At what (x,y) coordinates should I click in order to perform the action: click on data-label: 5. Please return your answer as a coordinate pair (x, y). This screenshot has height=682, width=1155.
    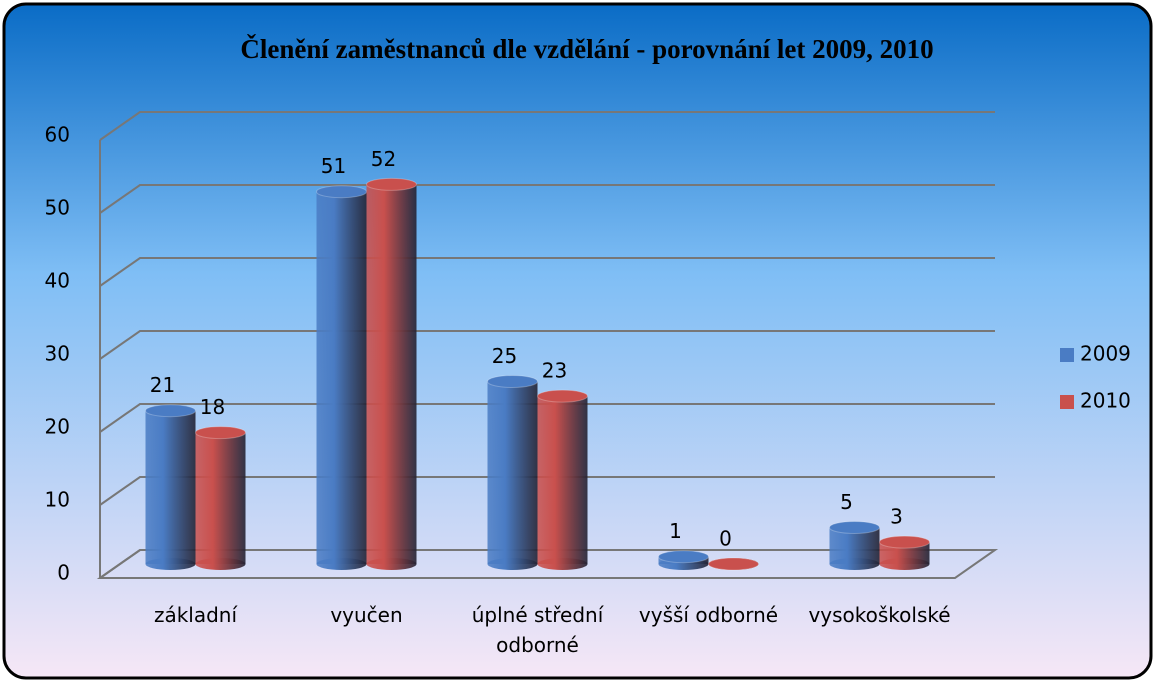
    Looking at the image, I should click on (846, 502).